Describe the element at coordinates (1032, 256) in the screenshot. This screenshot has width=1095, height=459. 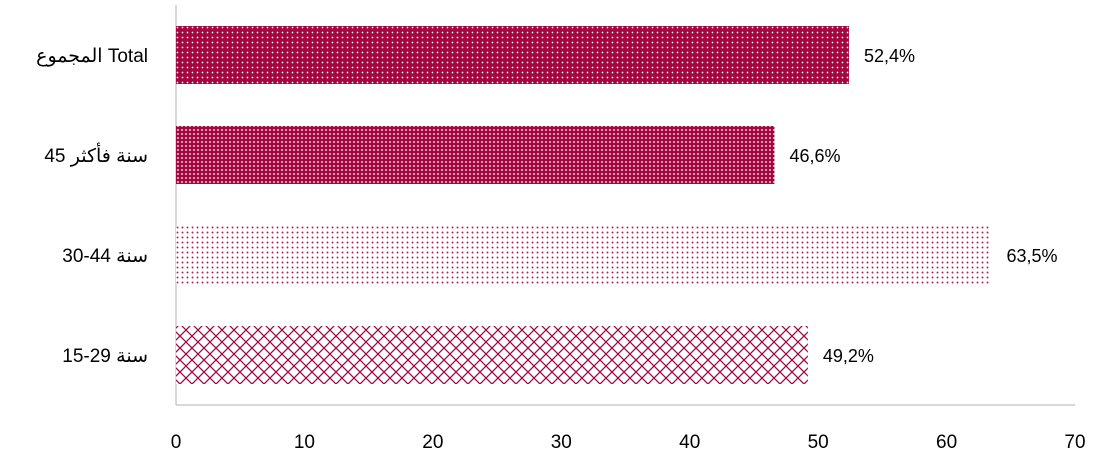
I see `data-label: 63,5%` at that location.